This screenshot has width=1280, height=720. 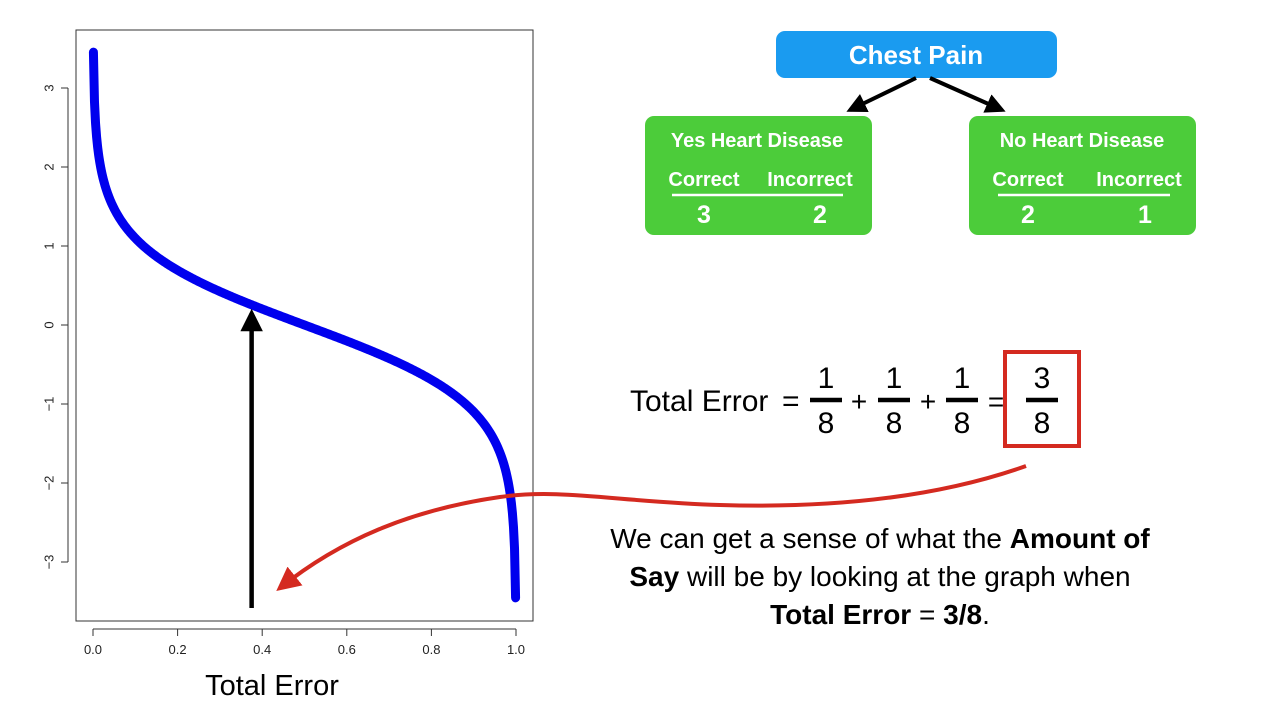 What do you see at coordinates (178, 649) in the screenshot?
I see `x-tick-label: 0.2` at bounding box center [178, 649].